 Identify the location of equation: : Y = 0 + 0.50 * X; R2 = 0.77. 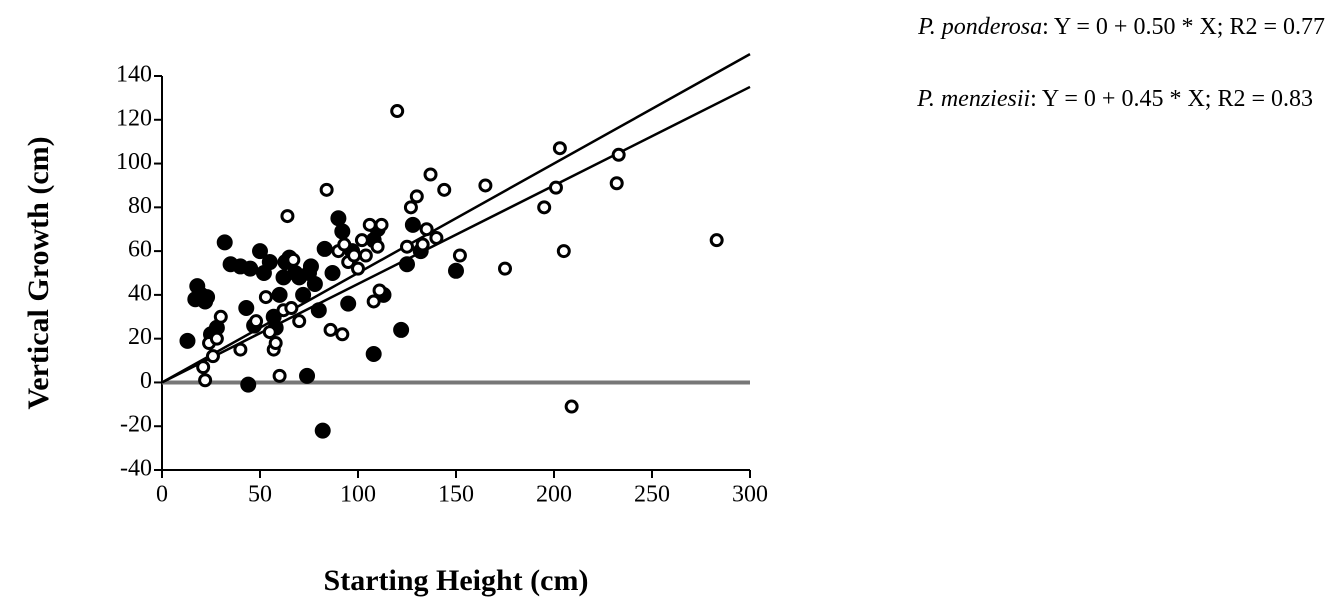
(1183, 27).